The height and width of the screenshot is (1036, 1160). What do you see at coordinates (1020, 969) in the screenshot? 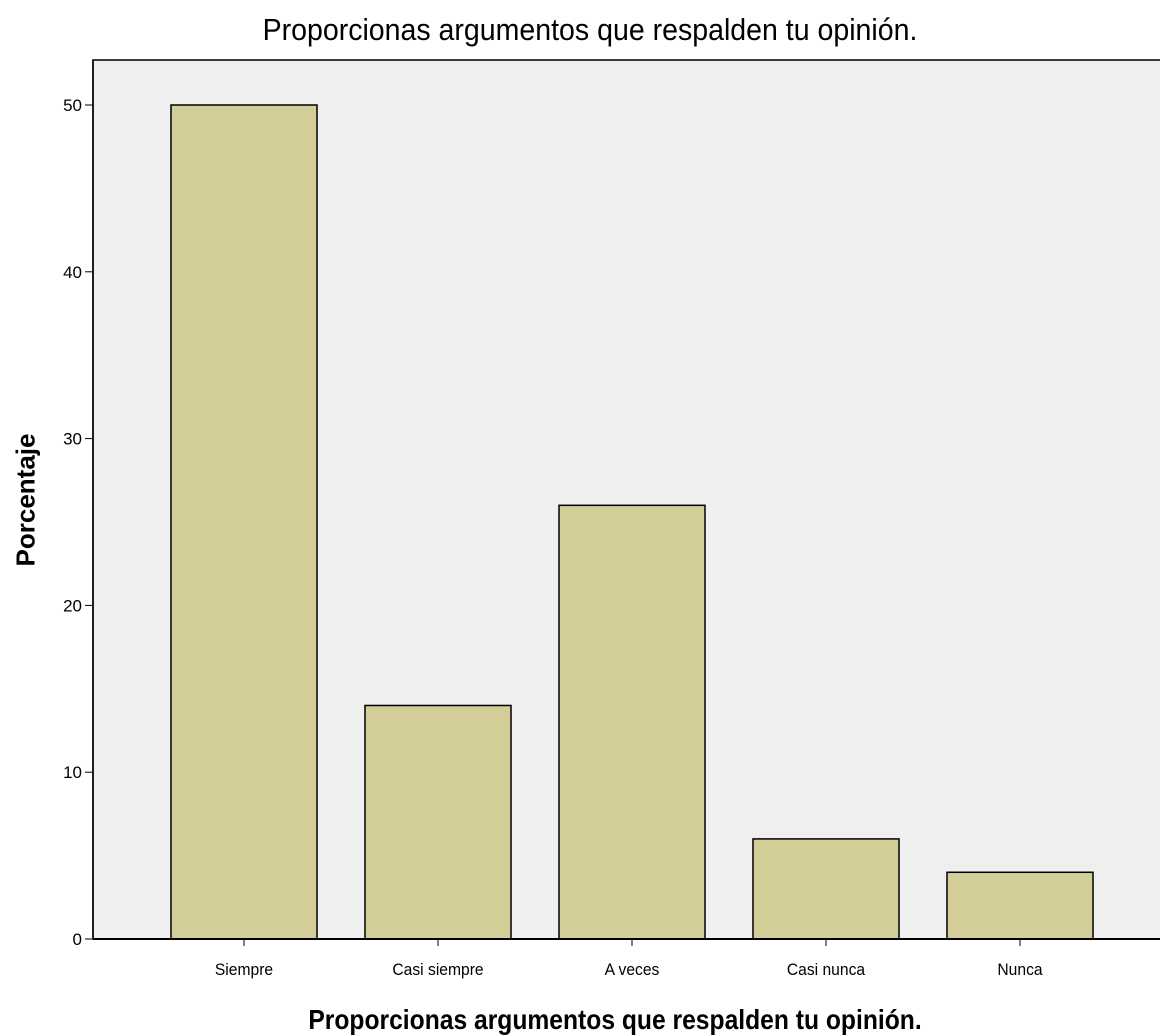
I see `x-tick-label: Nunca` at bounding box center [1020, 969].